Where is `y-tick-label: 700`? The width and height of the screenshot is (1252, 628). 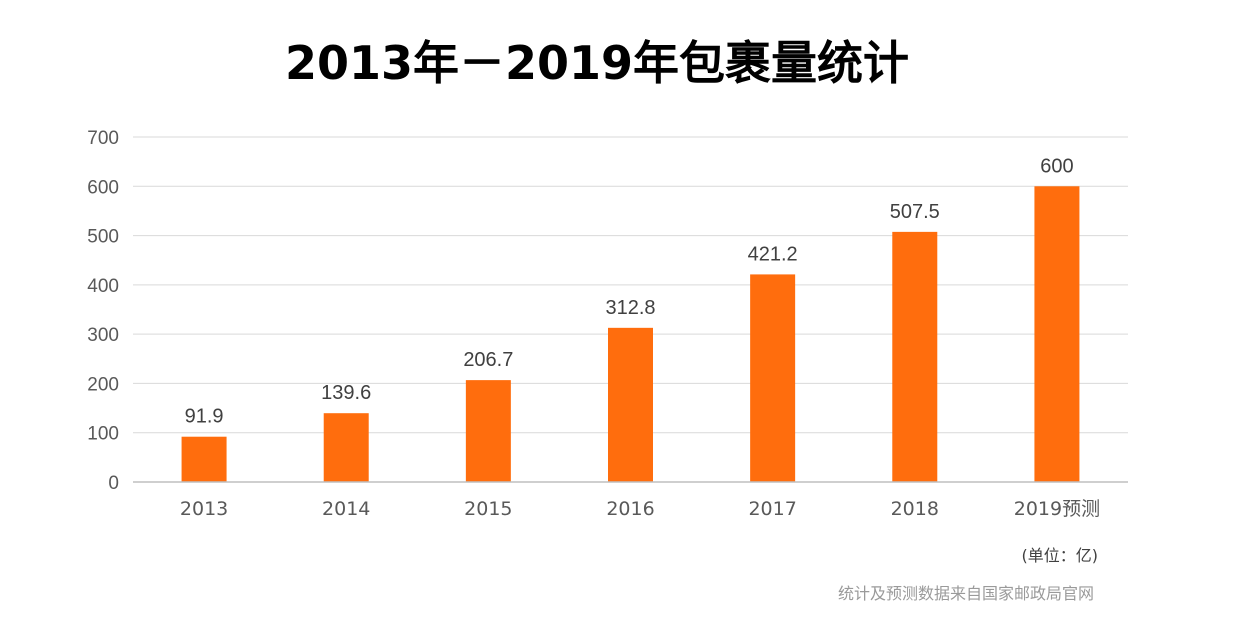 y-tick-label: 700 is located at coordinates (103, 138).